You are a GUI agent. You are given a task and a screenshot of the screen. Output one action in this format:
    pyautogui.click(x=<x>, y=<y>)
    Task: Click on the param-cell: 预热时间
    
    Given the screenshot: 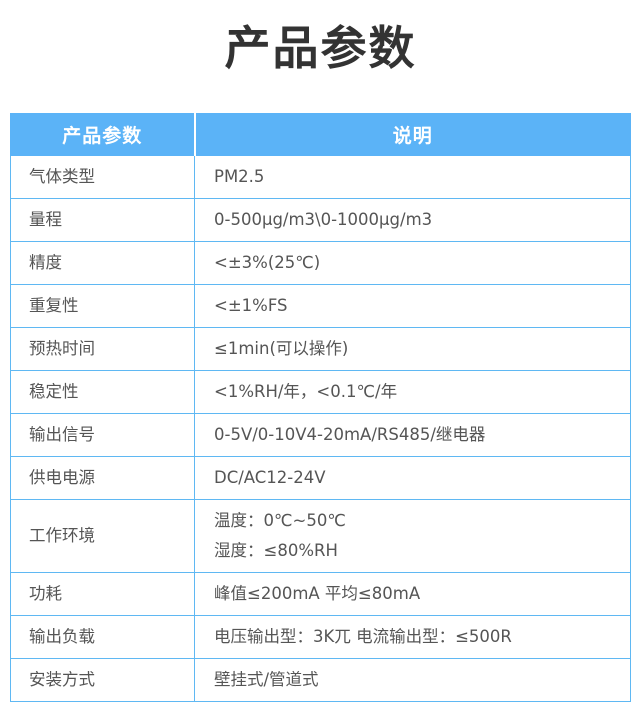 What is the action you would take?
    pyautogui.click(x=102, y=349)
    